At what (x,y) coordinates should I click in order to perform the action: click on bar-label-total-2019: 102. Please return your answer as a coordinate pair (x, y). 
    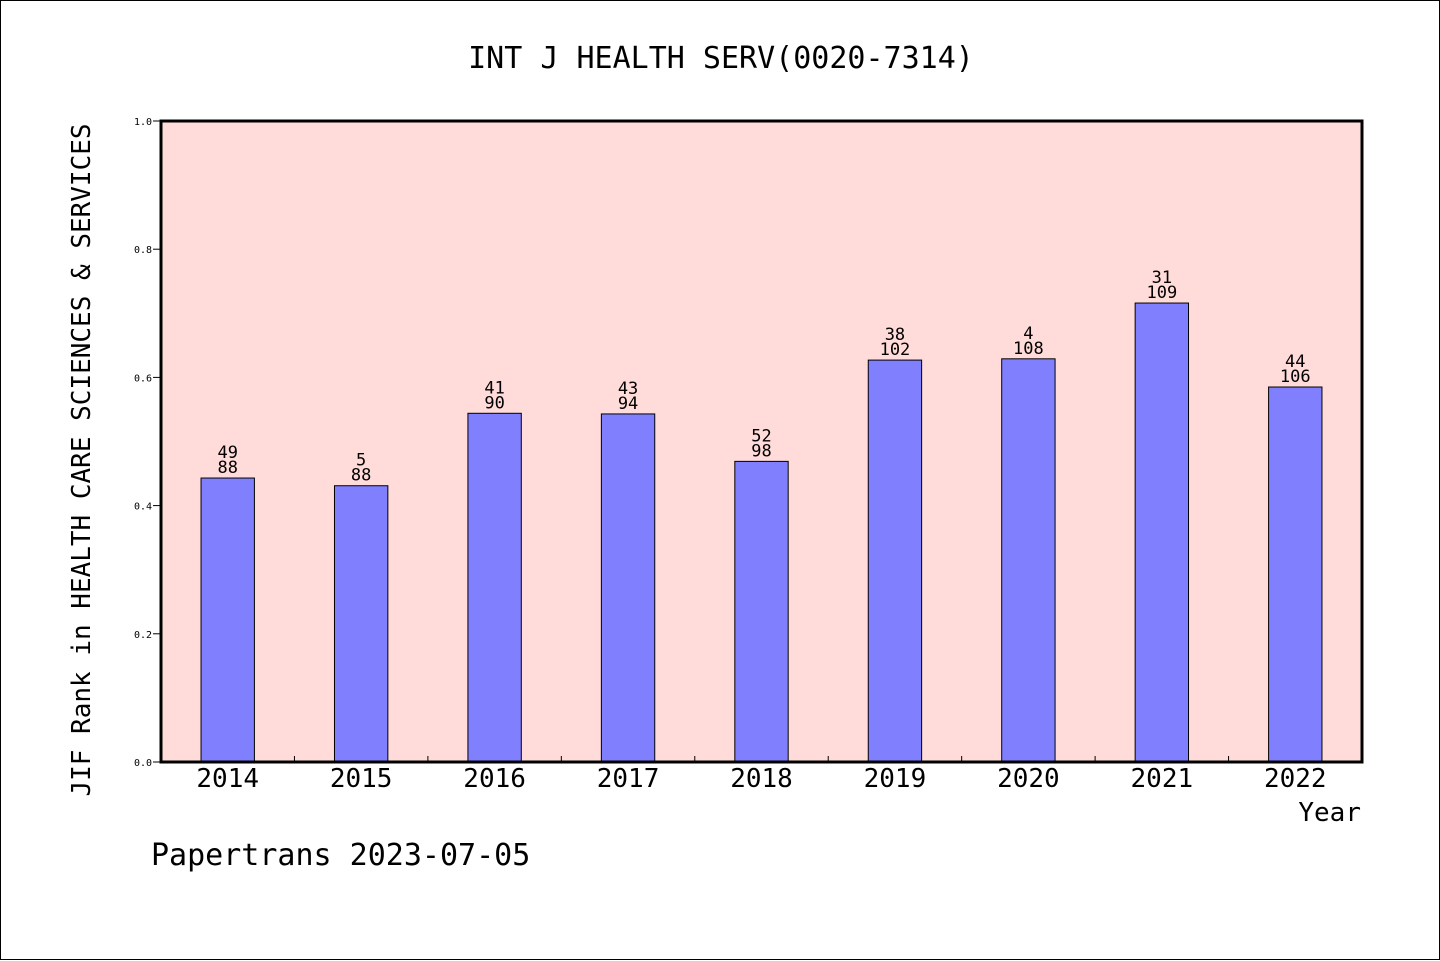
    Looking at the image, I should click on (895, 350).